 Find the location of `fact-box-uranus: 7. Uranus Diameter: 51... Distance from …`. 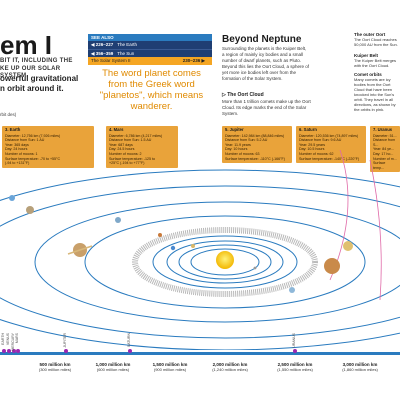

fact-box-uranus: 7. Uranus Diameter: 51... Distance from … is located at coordinates (385, 149).